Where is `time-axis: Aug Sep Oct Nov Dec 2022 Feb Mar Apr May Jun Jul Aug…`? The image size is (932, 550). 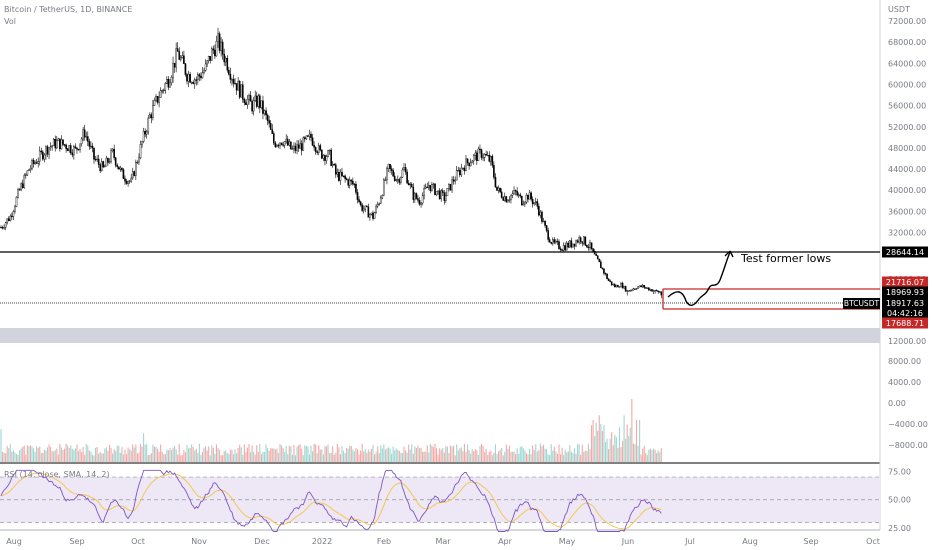 time-axis: Aug Sep Oct Nov Dec 2022 Feb Mar Apr May Jun Jul Aug… is located at coordinates (443, 541).